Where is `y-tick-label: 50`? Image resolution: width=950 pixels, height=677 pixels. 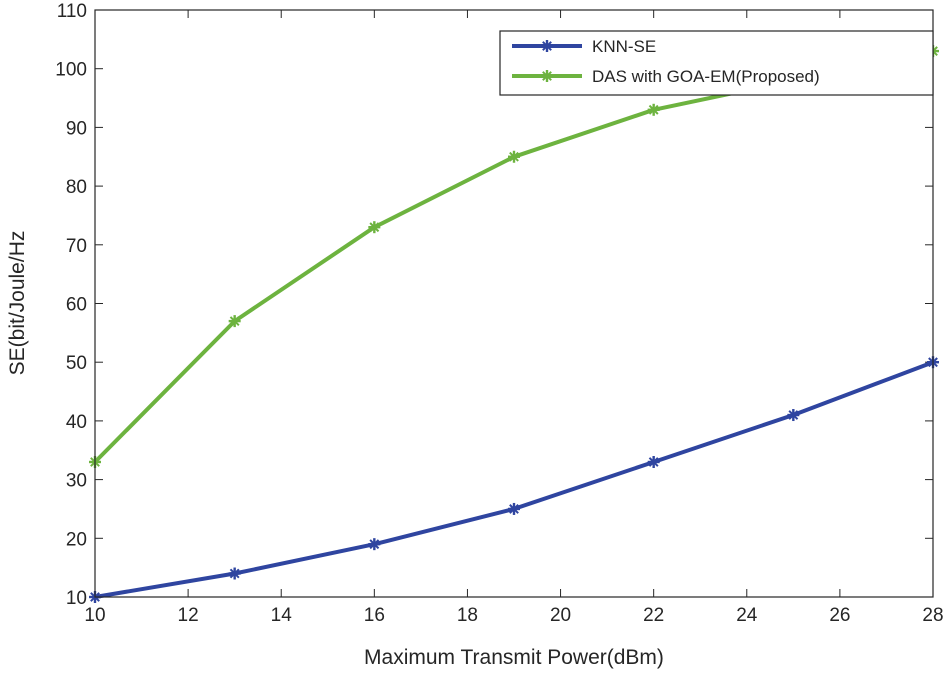
y-tick-label: 50 is located at coordinates (76, 363).